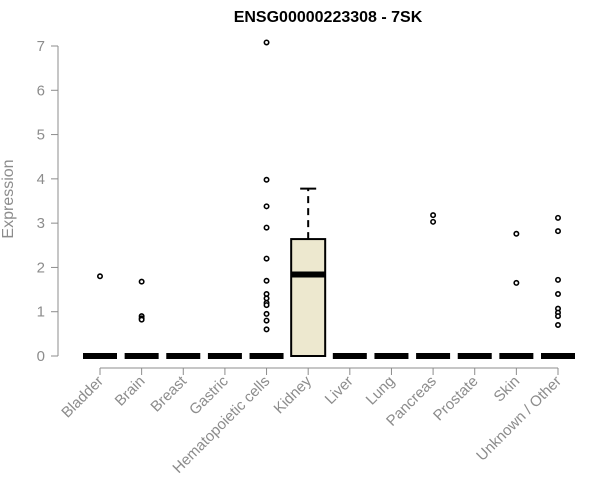 The height and width of the screenshot is (500, 600). I want to click on x-tick-label: Bladder, so click(82, 397).